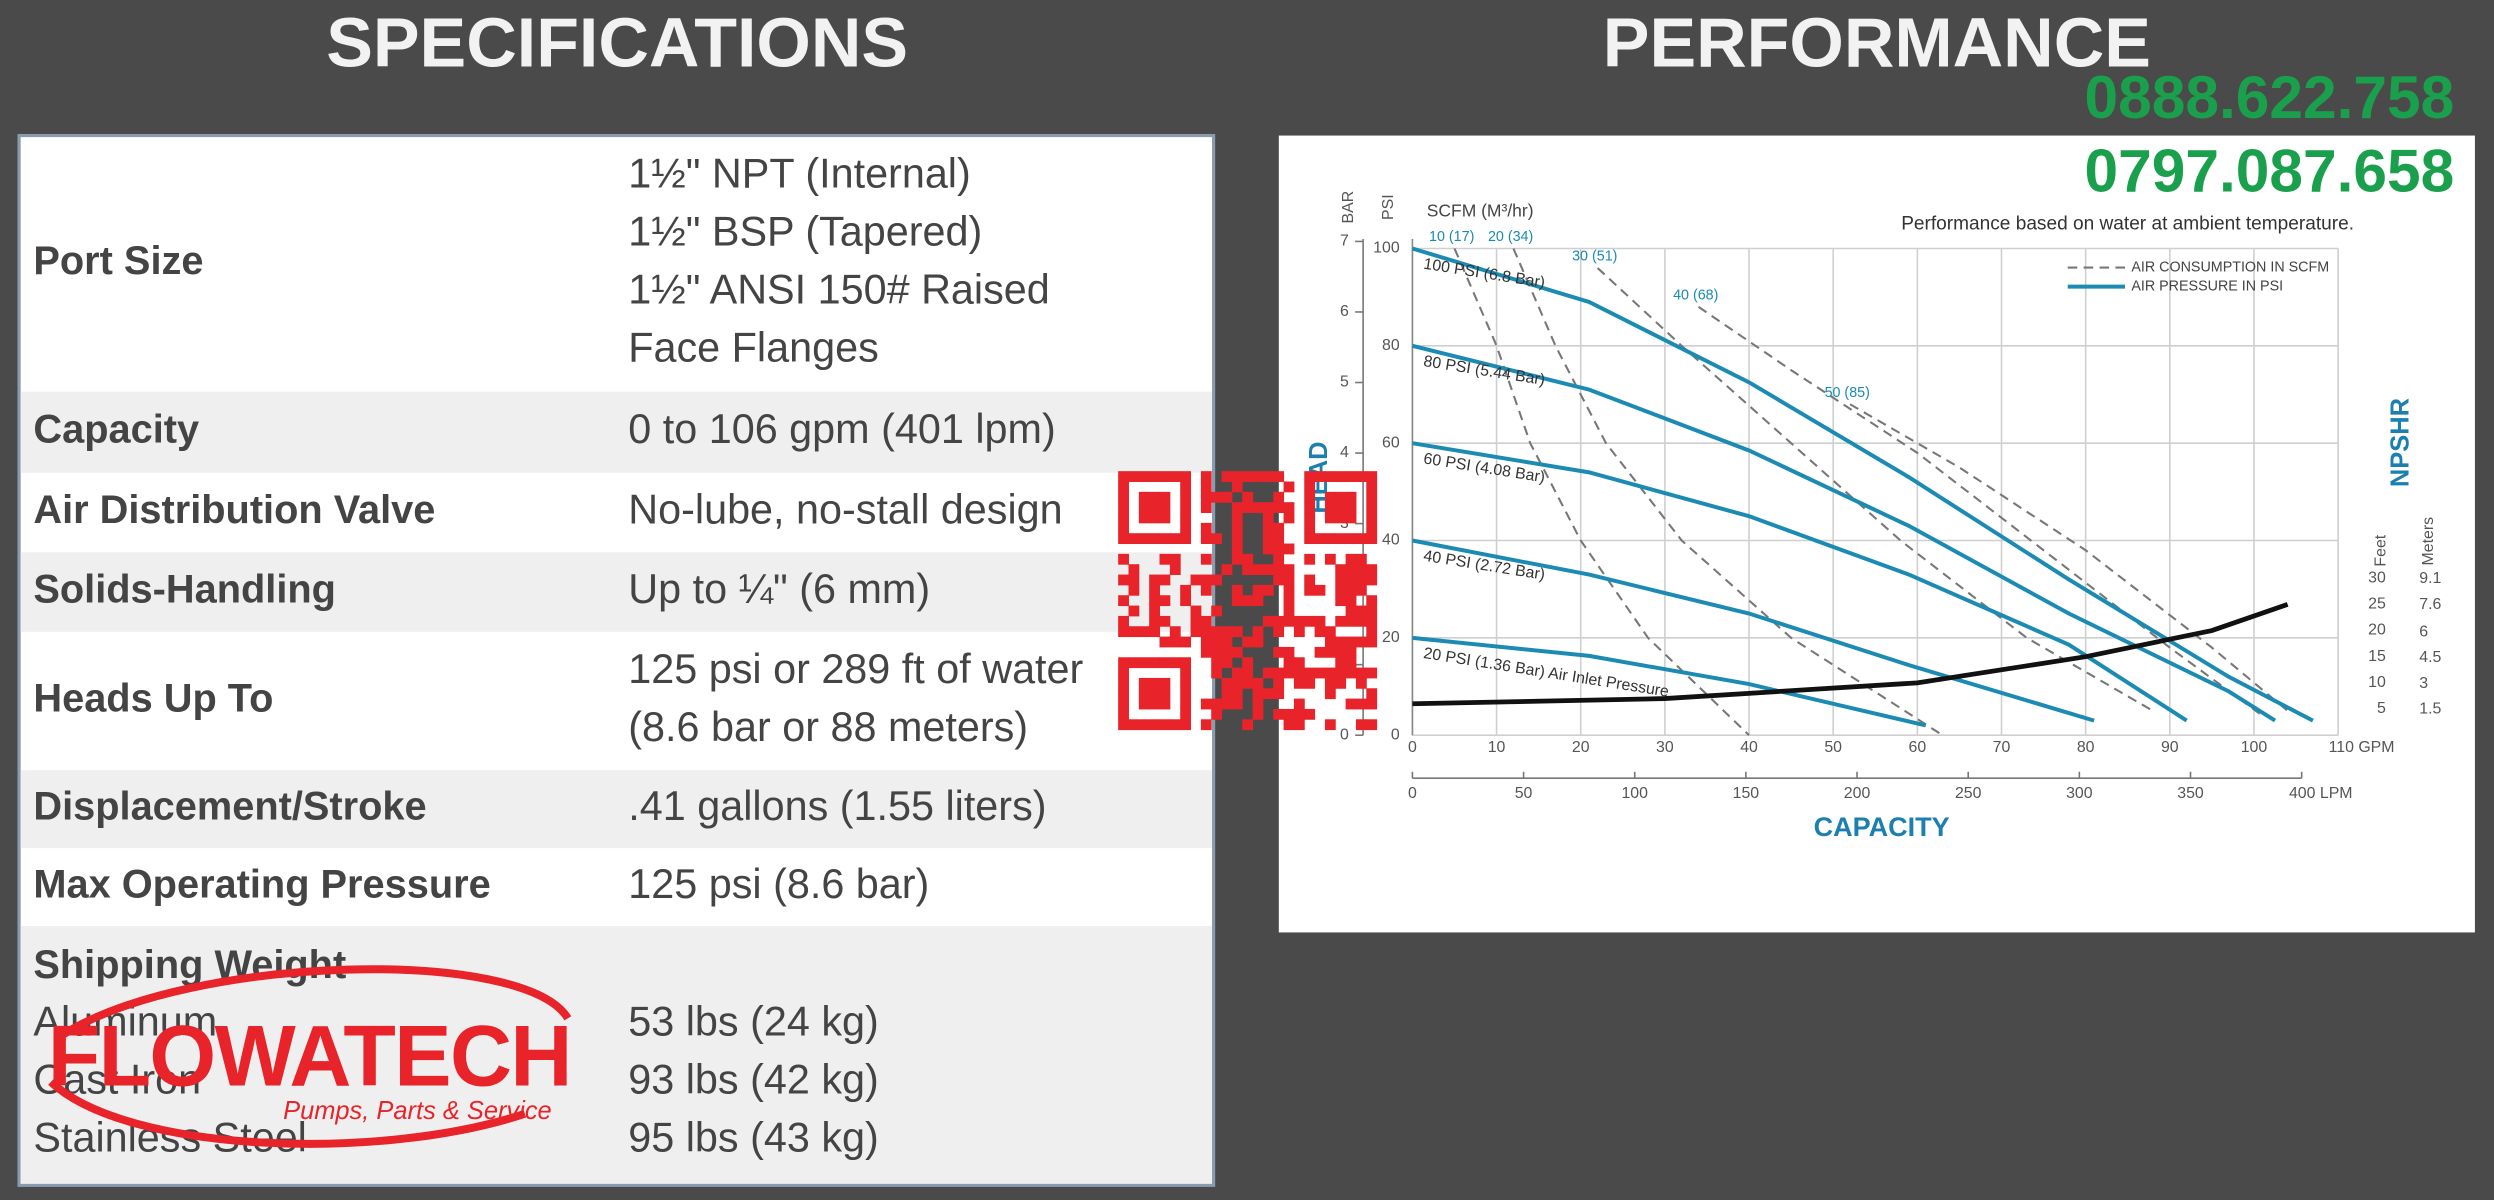  Describe the element at coordinates (118, 261) in the screenshot. I see `row-label: Port Size` at that location.